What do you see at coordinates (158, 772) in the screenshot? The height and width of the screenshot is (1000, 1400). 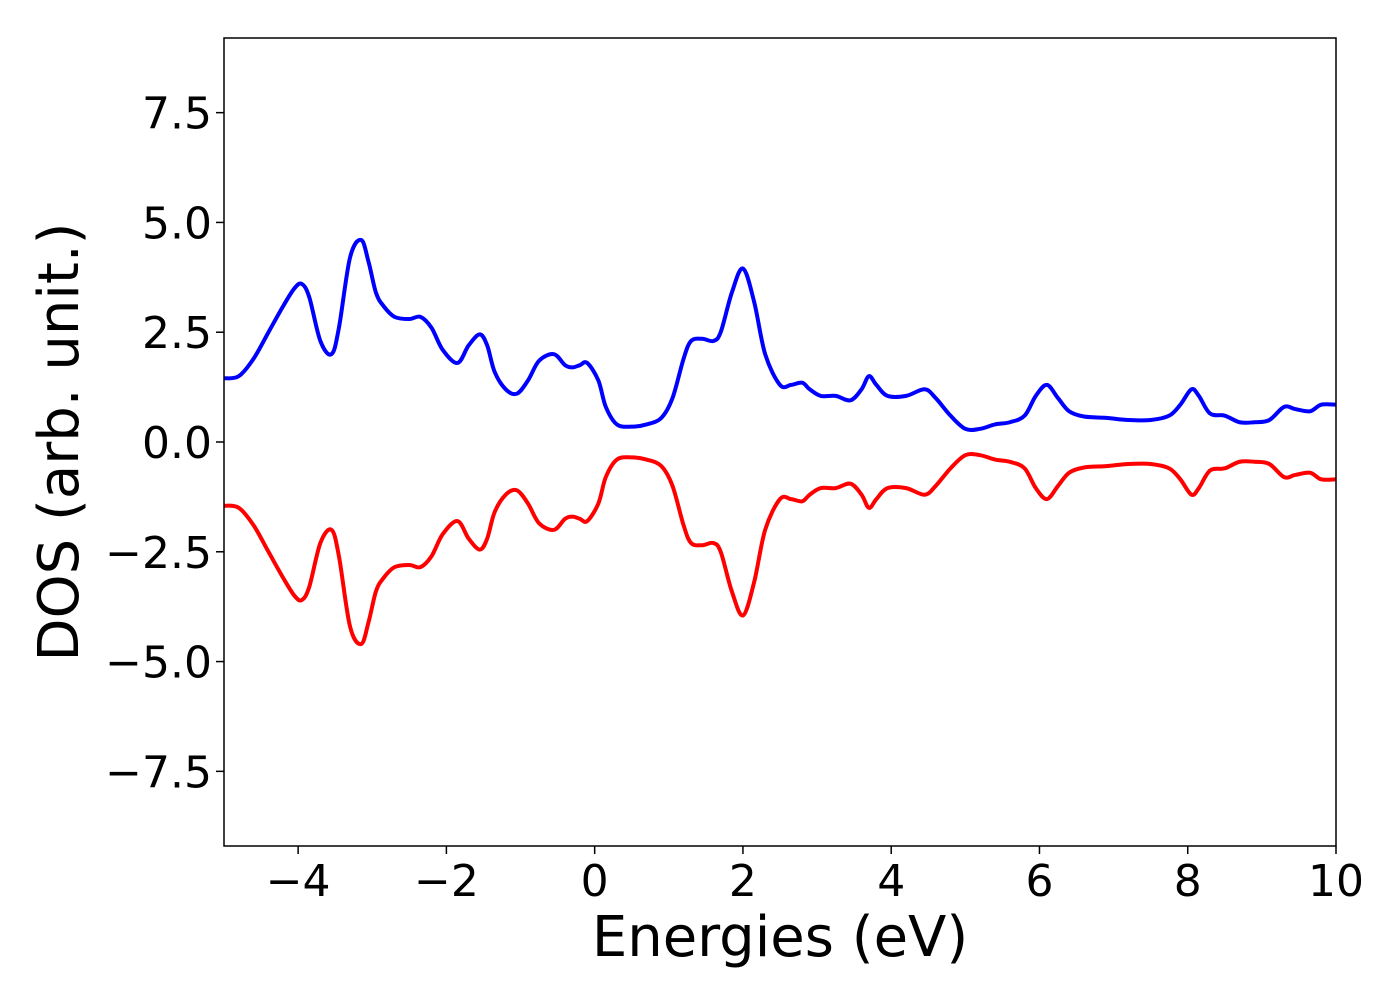 I see `y-tick-label: −7.5` at bounding box center [158, 772].